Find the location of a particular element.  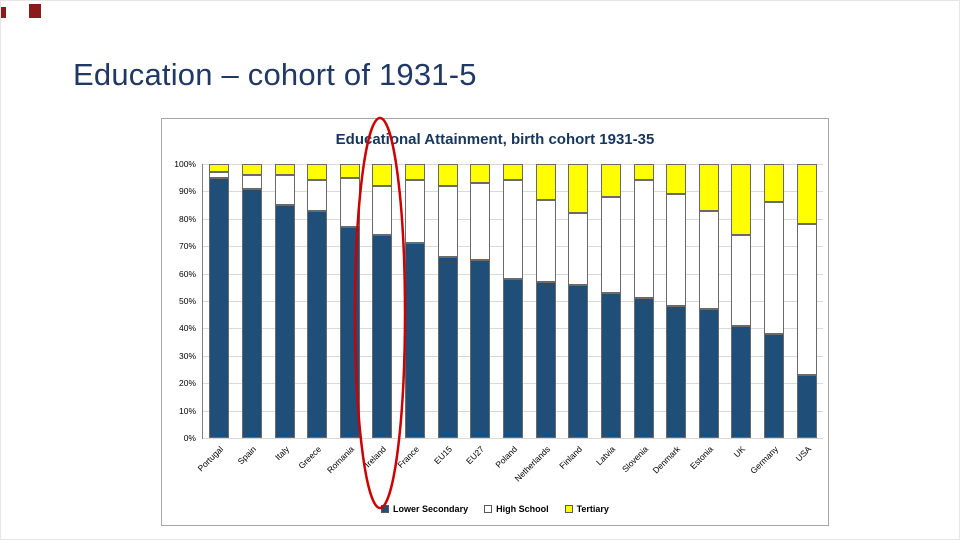

y-axis-tick-label: 50% is located at coordinates (187, 301).